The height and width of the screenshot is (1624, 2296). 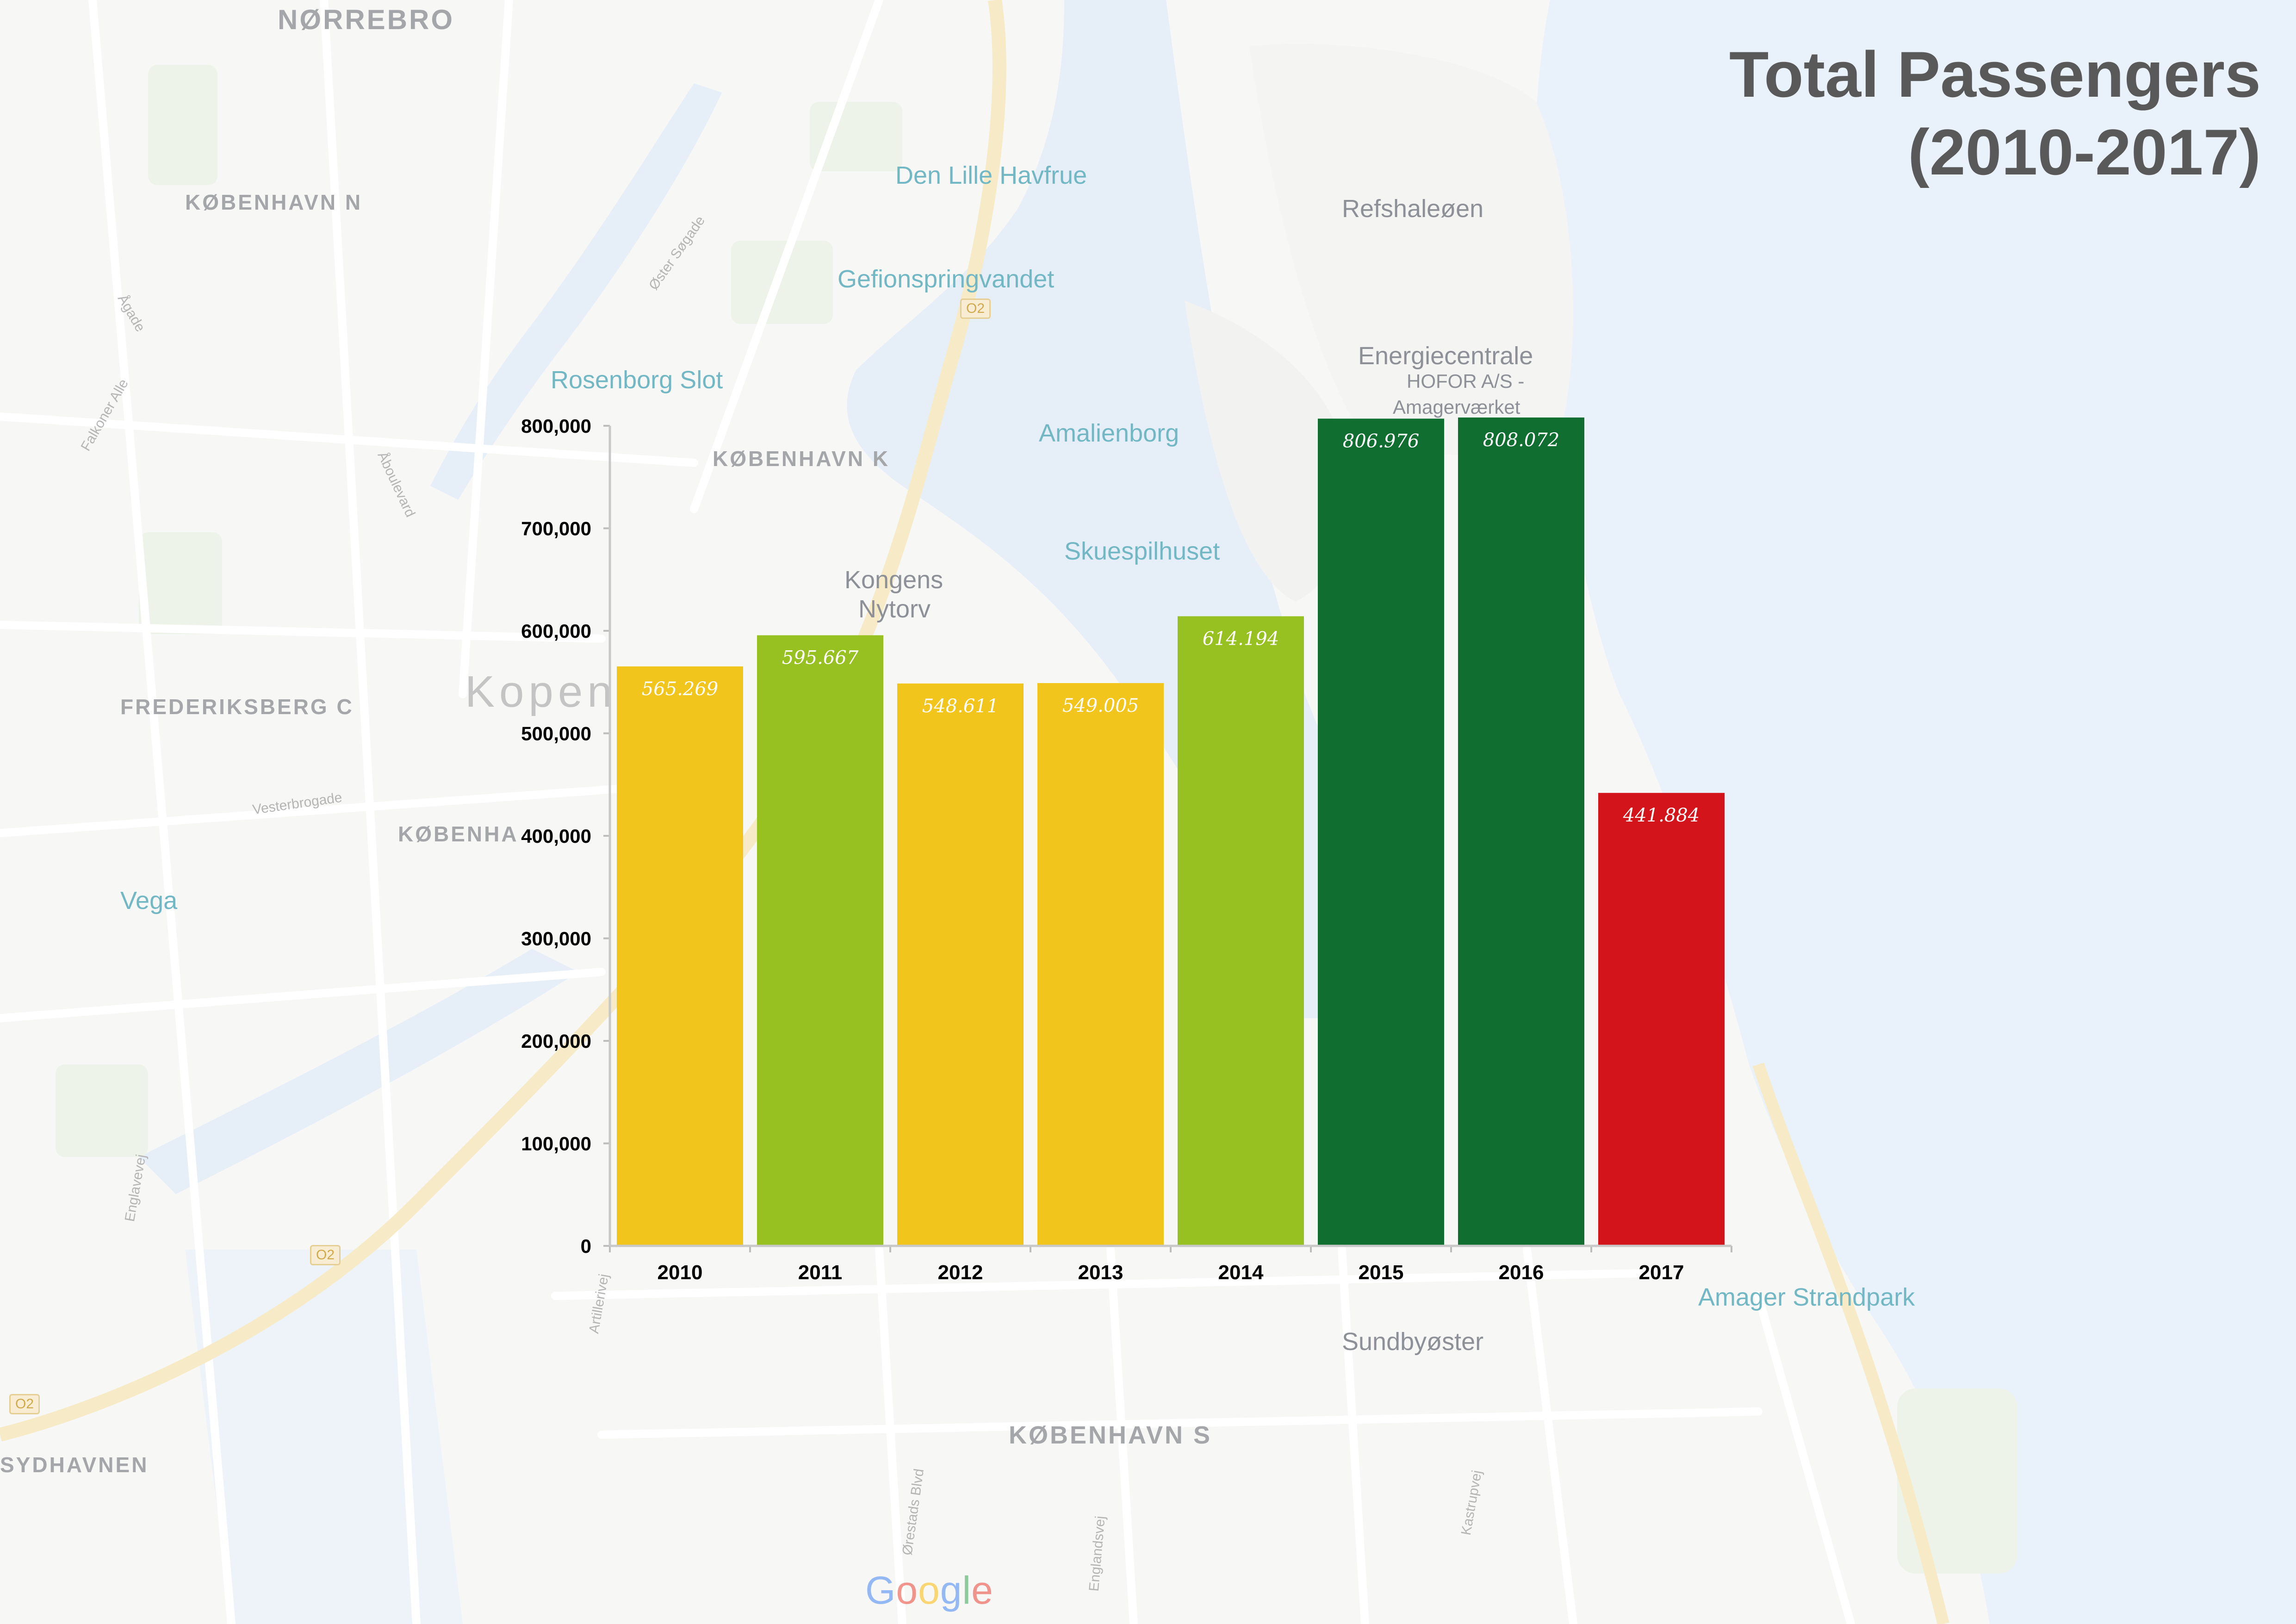 What do you see at coordinates (894, 580) in the screenshot?
I see `map-label-kongens: Kongens` at bounding box center [894, 580].